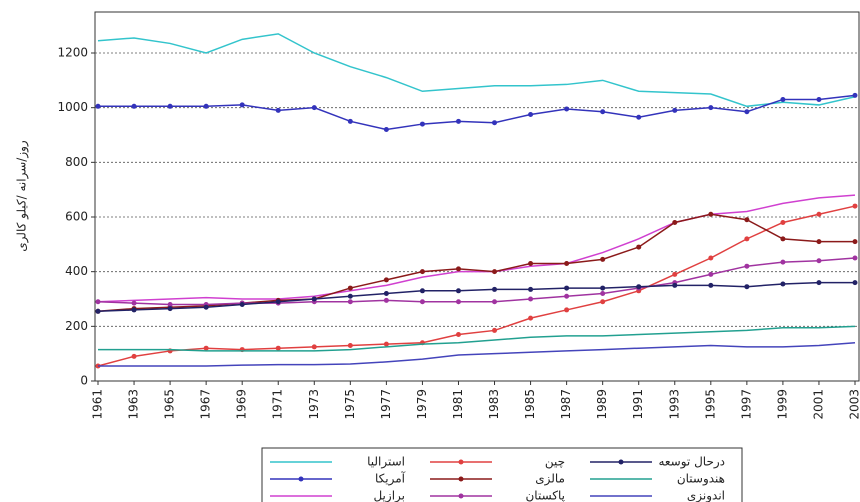  I want to click on x-tick-label: 1967, so click(206, 404).